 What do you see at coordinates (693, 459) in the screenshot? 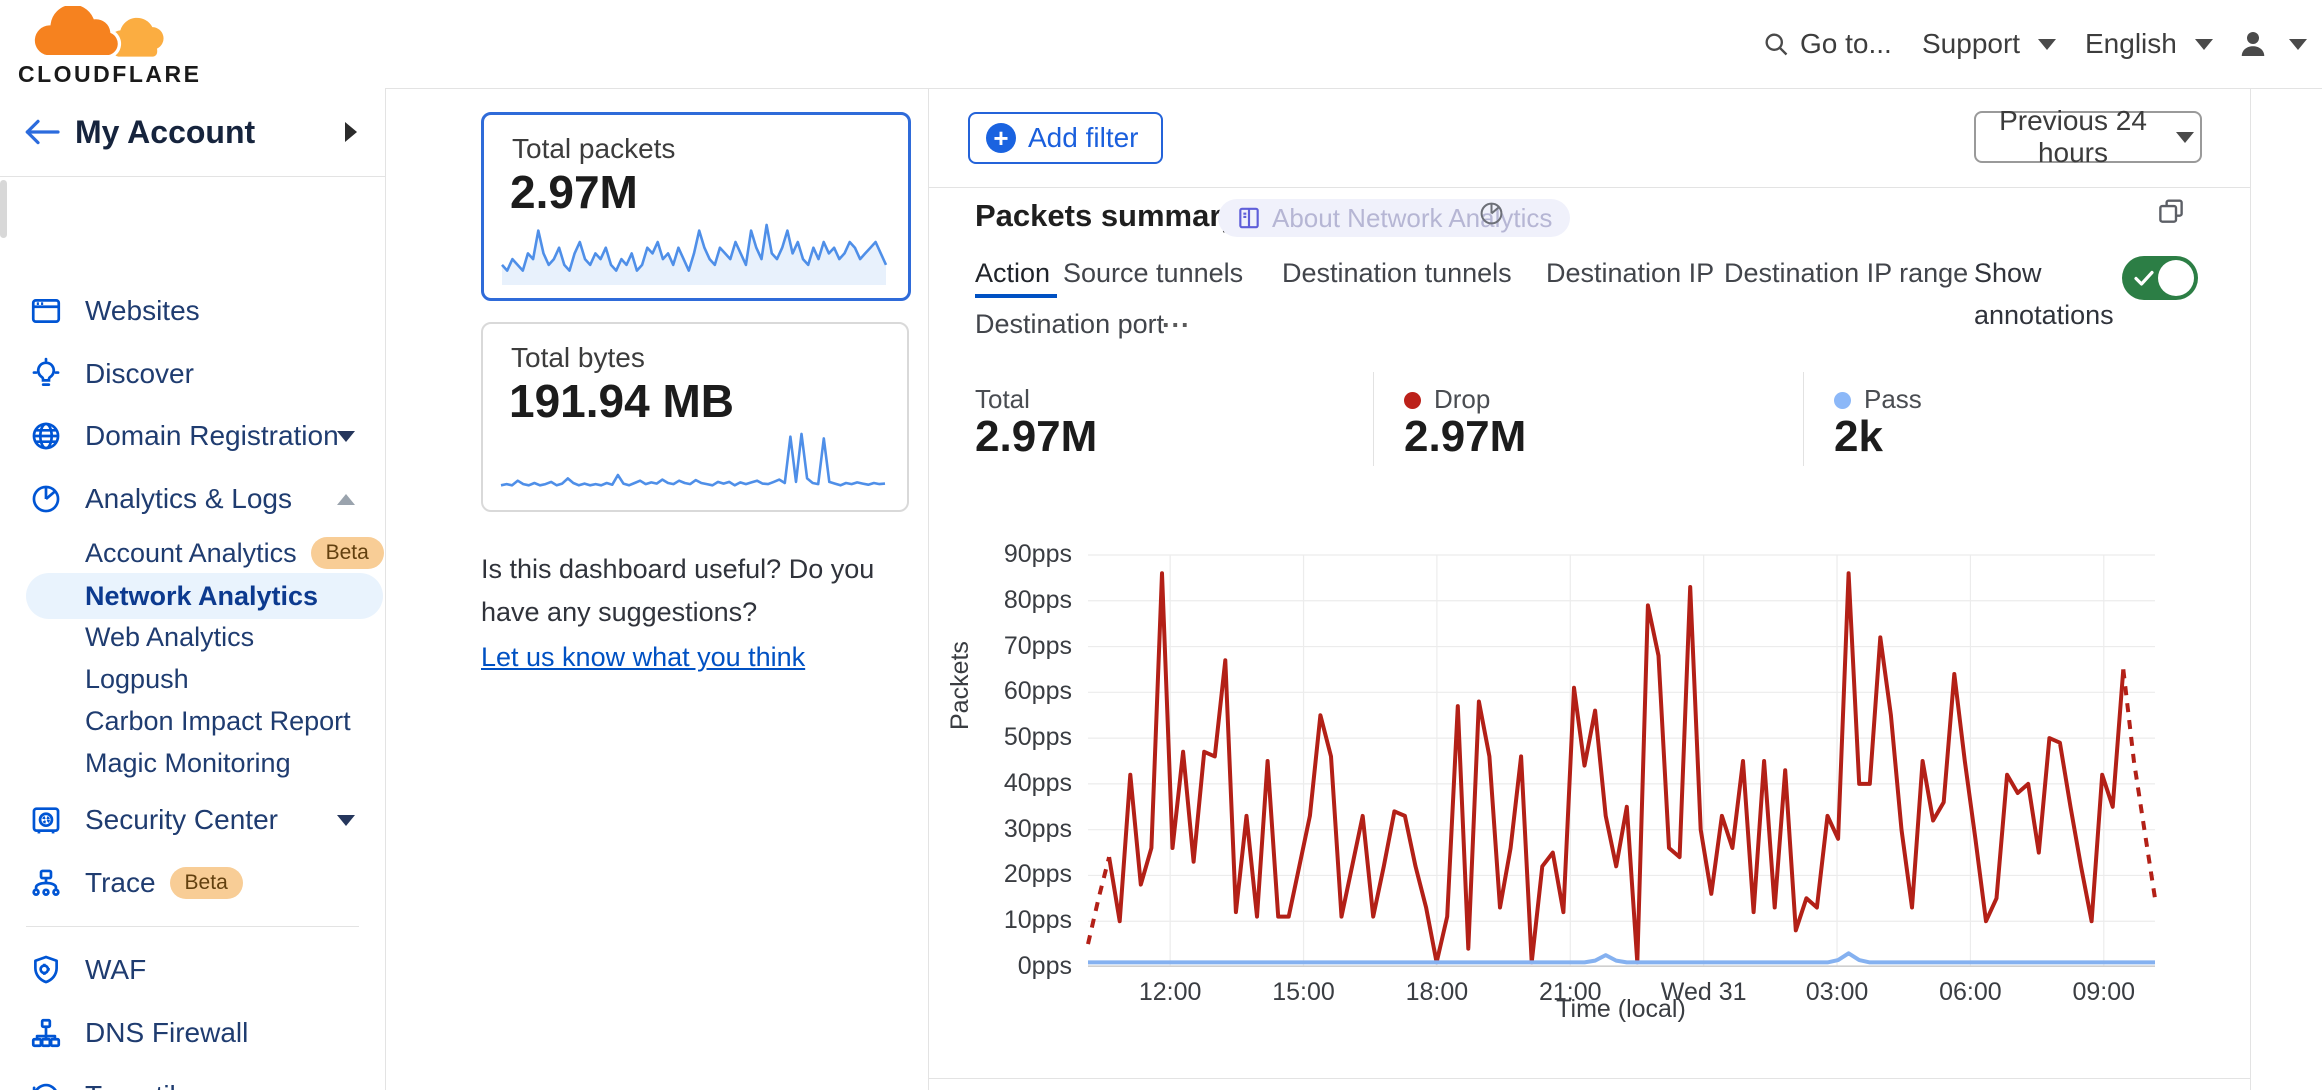
I see `total-bytes-sparkline` at bounding box center [693, 459].